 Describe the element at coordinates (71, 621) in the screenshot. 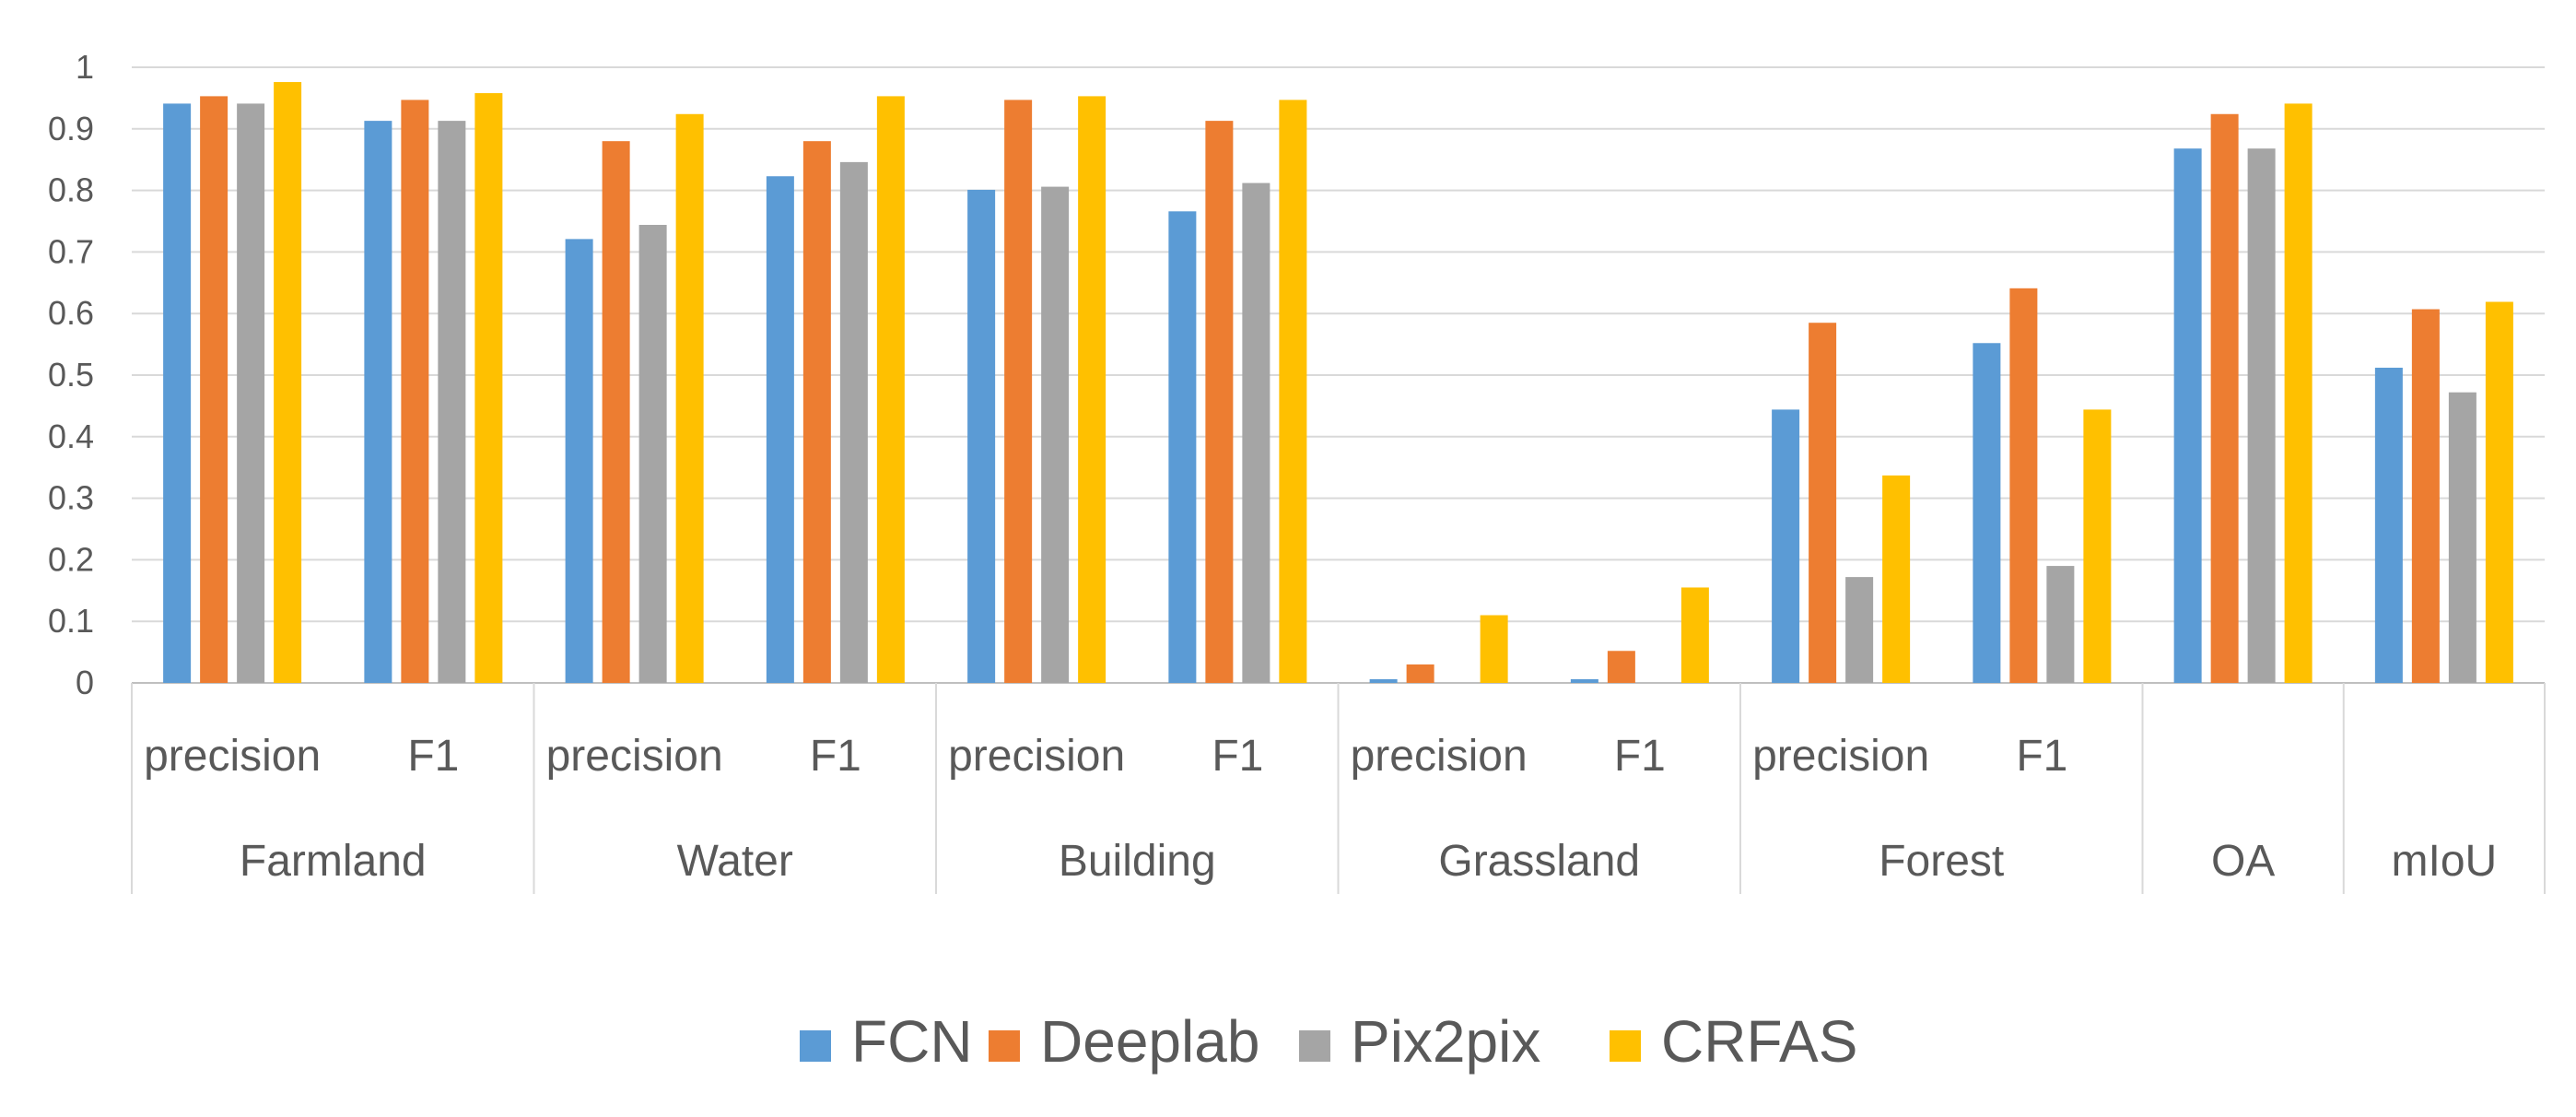

I see `y-tick-label: 0.1` at that location.